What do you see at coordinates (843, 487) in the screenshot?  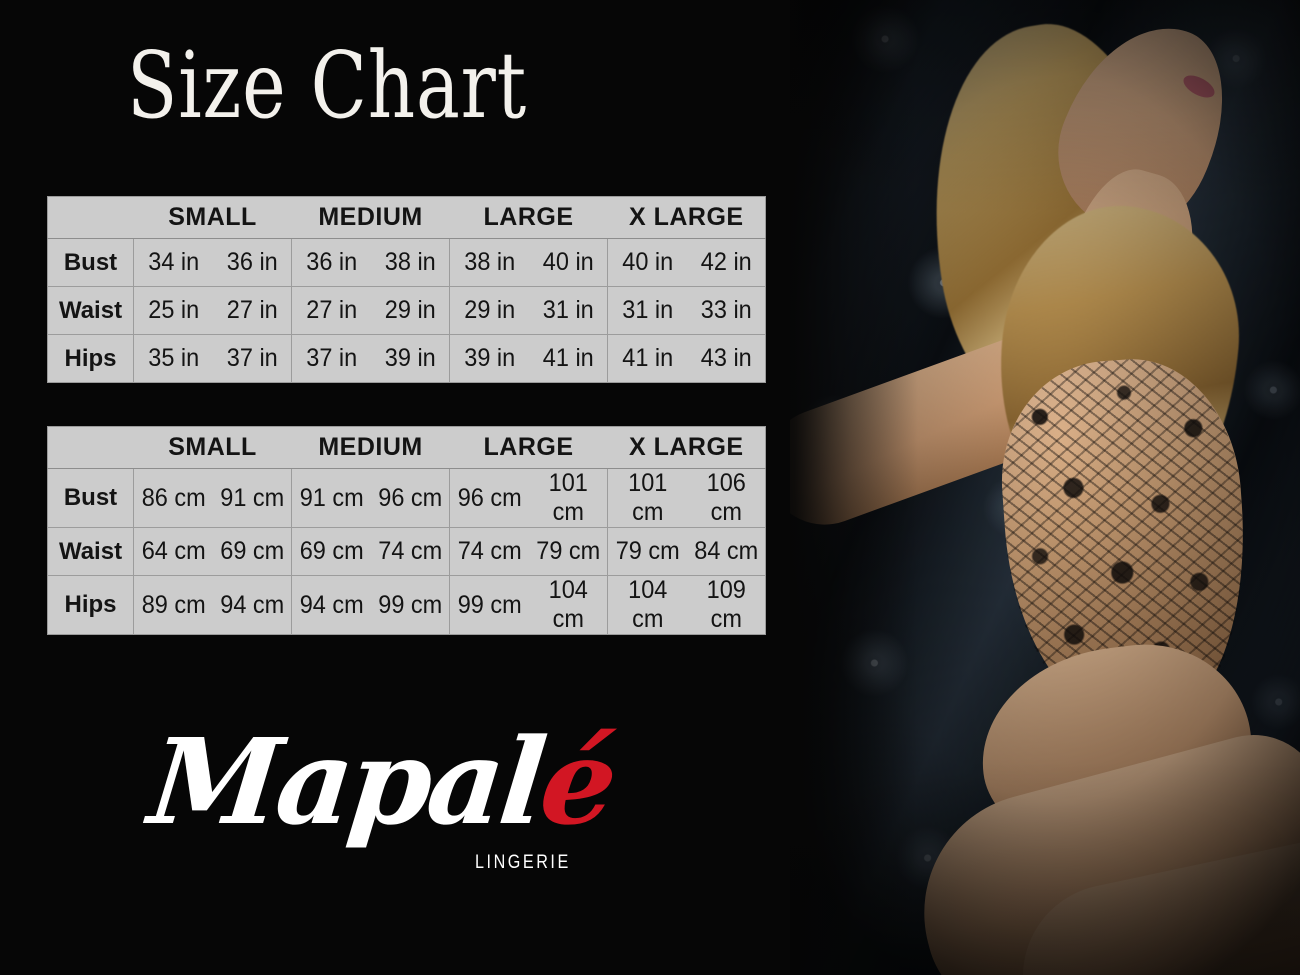 I see `photo-left-fade` at bounding box center [843, 487].